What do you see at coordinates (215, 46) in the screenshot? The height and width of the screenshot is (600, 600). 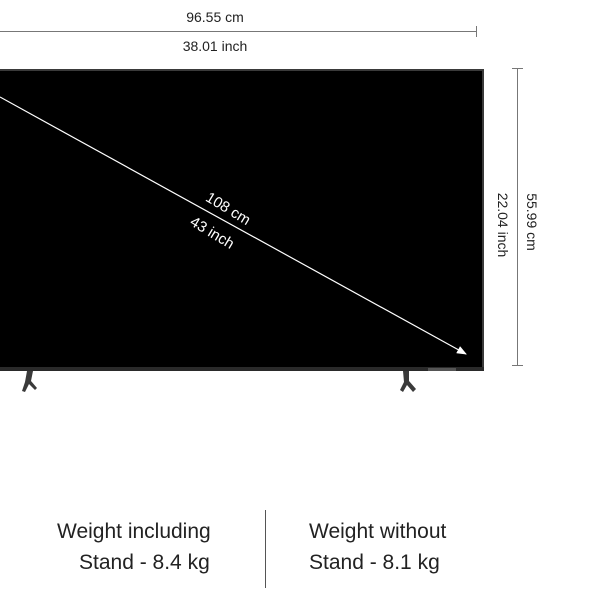 I see `width-inch-label: 38.01 inch` at bounding box center [215, 46].